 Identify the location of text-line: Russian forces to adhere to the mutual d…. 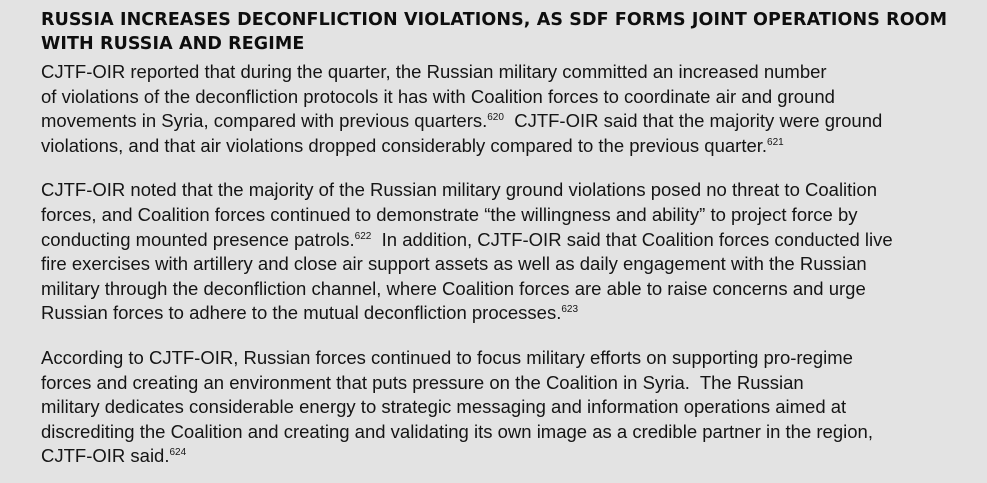
(494, 313).